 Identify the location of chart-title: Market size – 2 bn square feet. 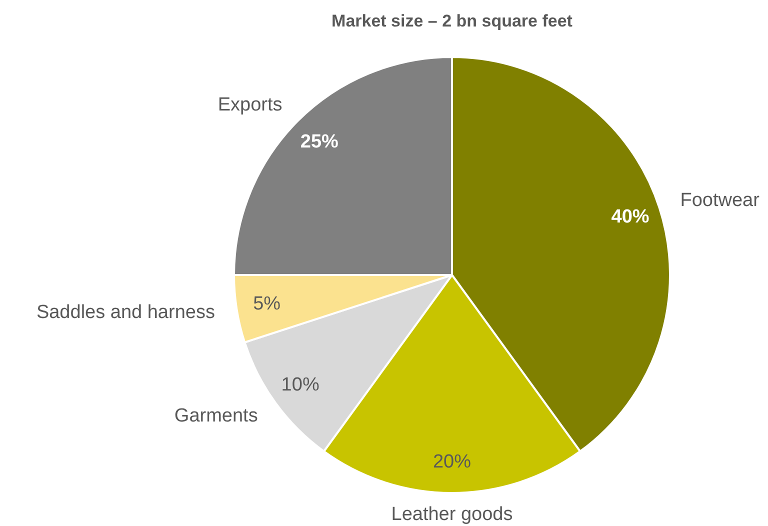
(452, 21).